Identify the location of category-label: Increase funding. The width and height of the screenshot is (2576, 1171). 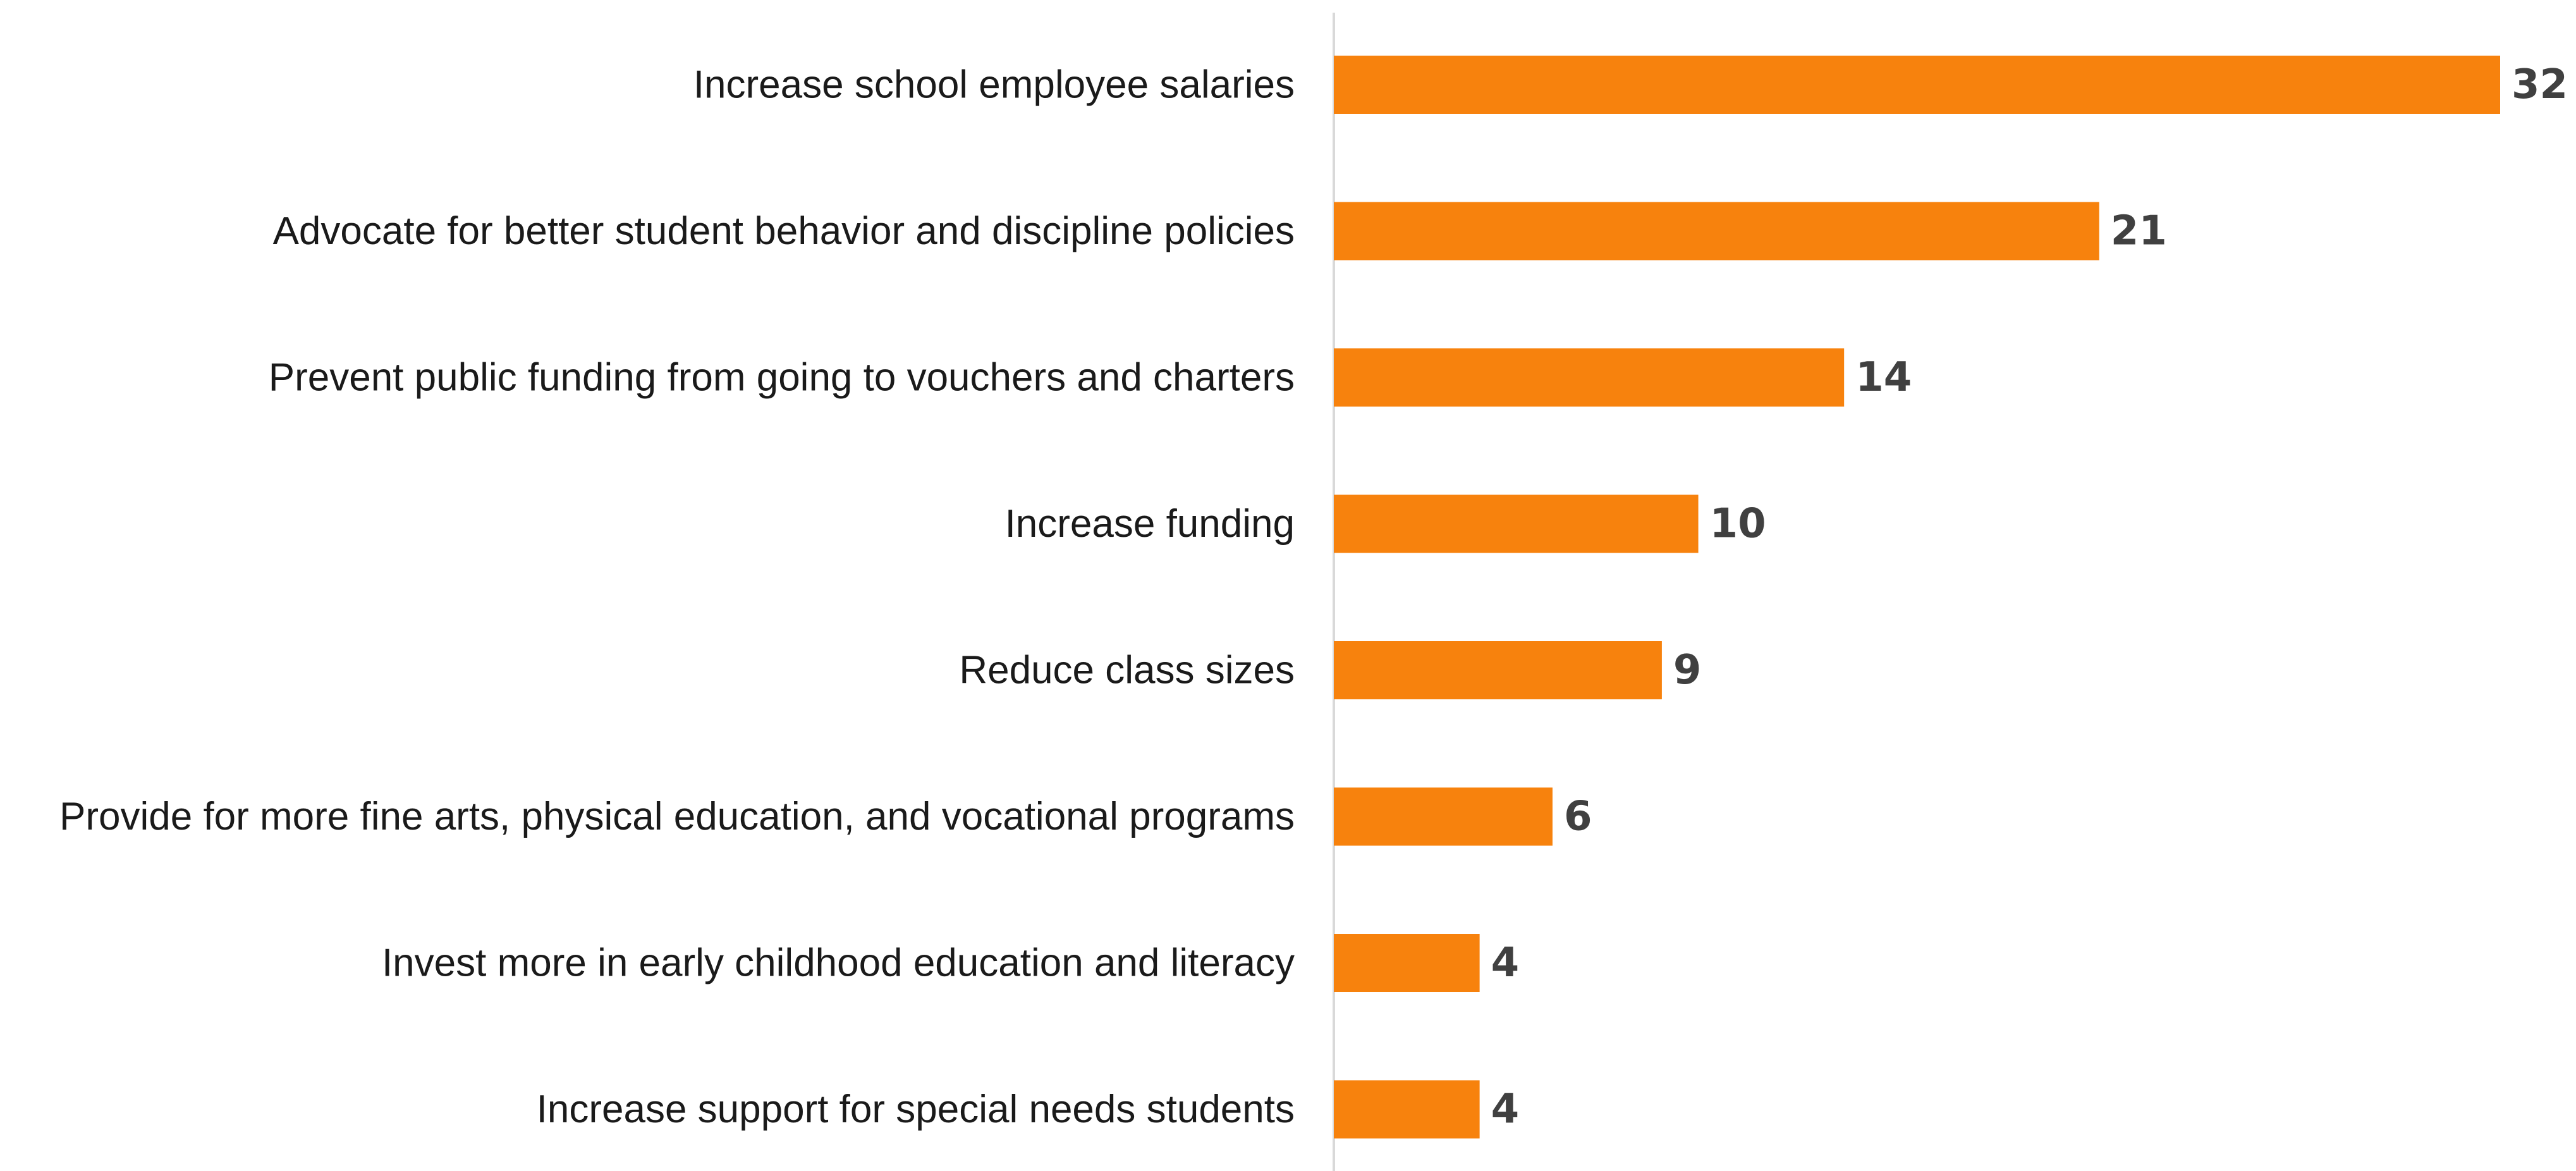
(1150, 524).